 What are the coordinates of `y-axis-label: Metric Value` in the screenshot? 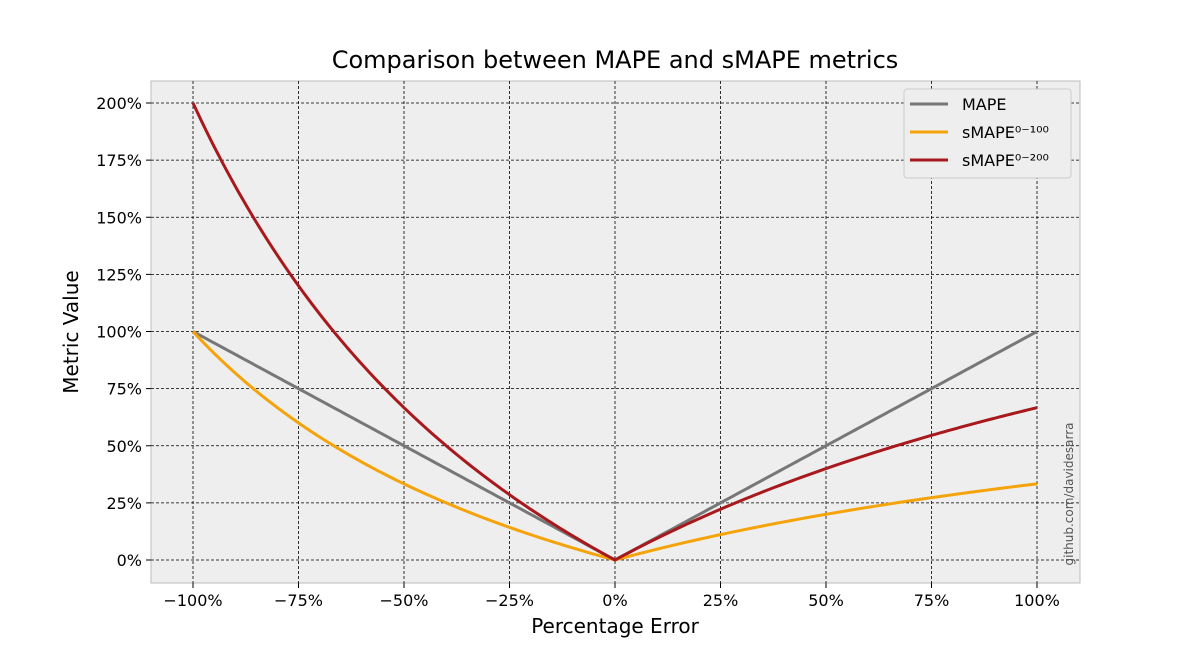 It's located at (71, 331).